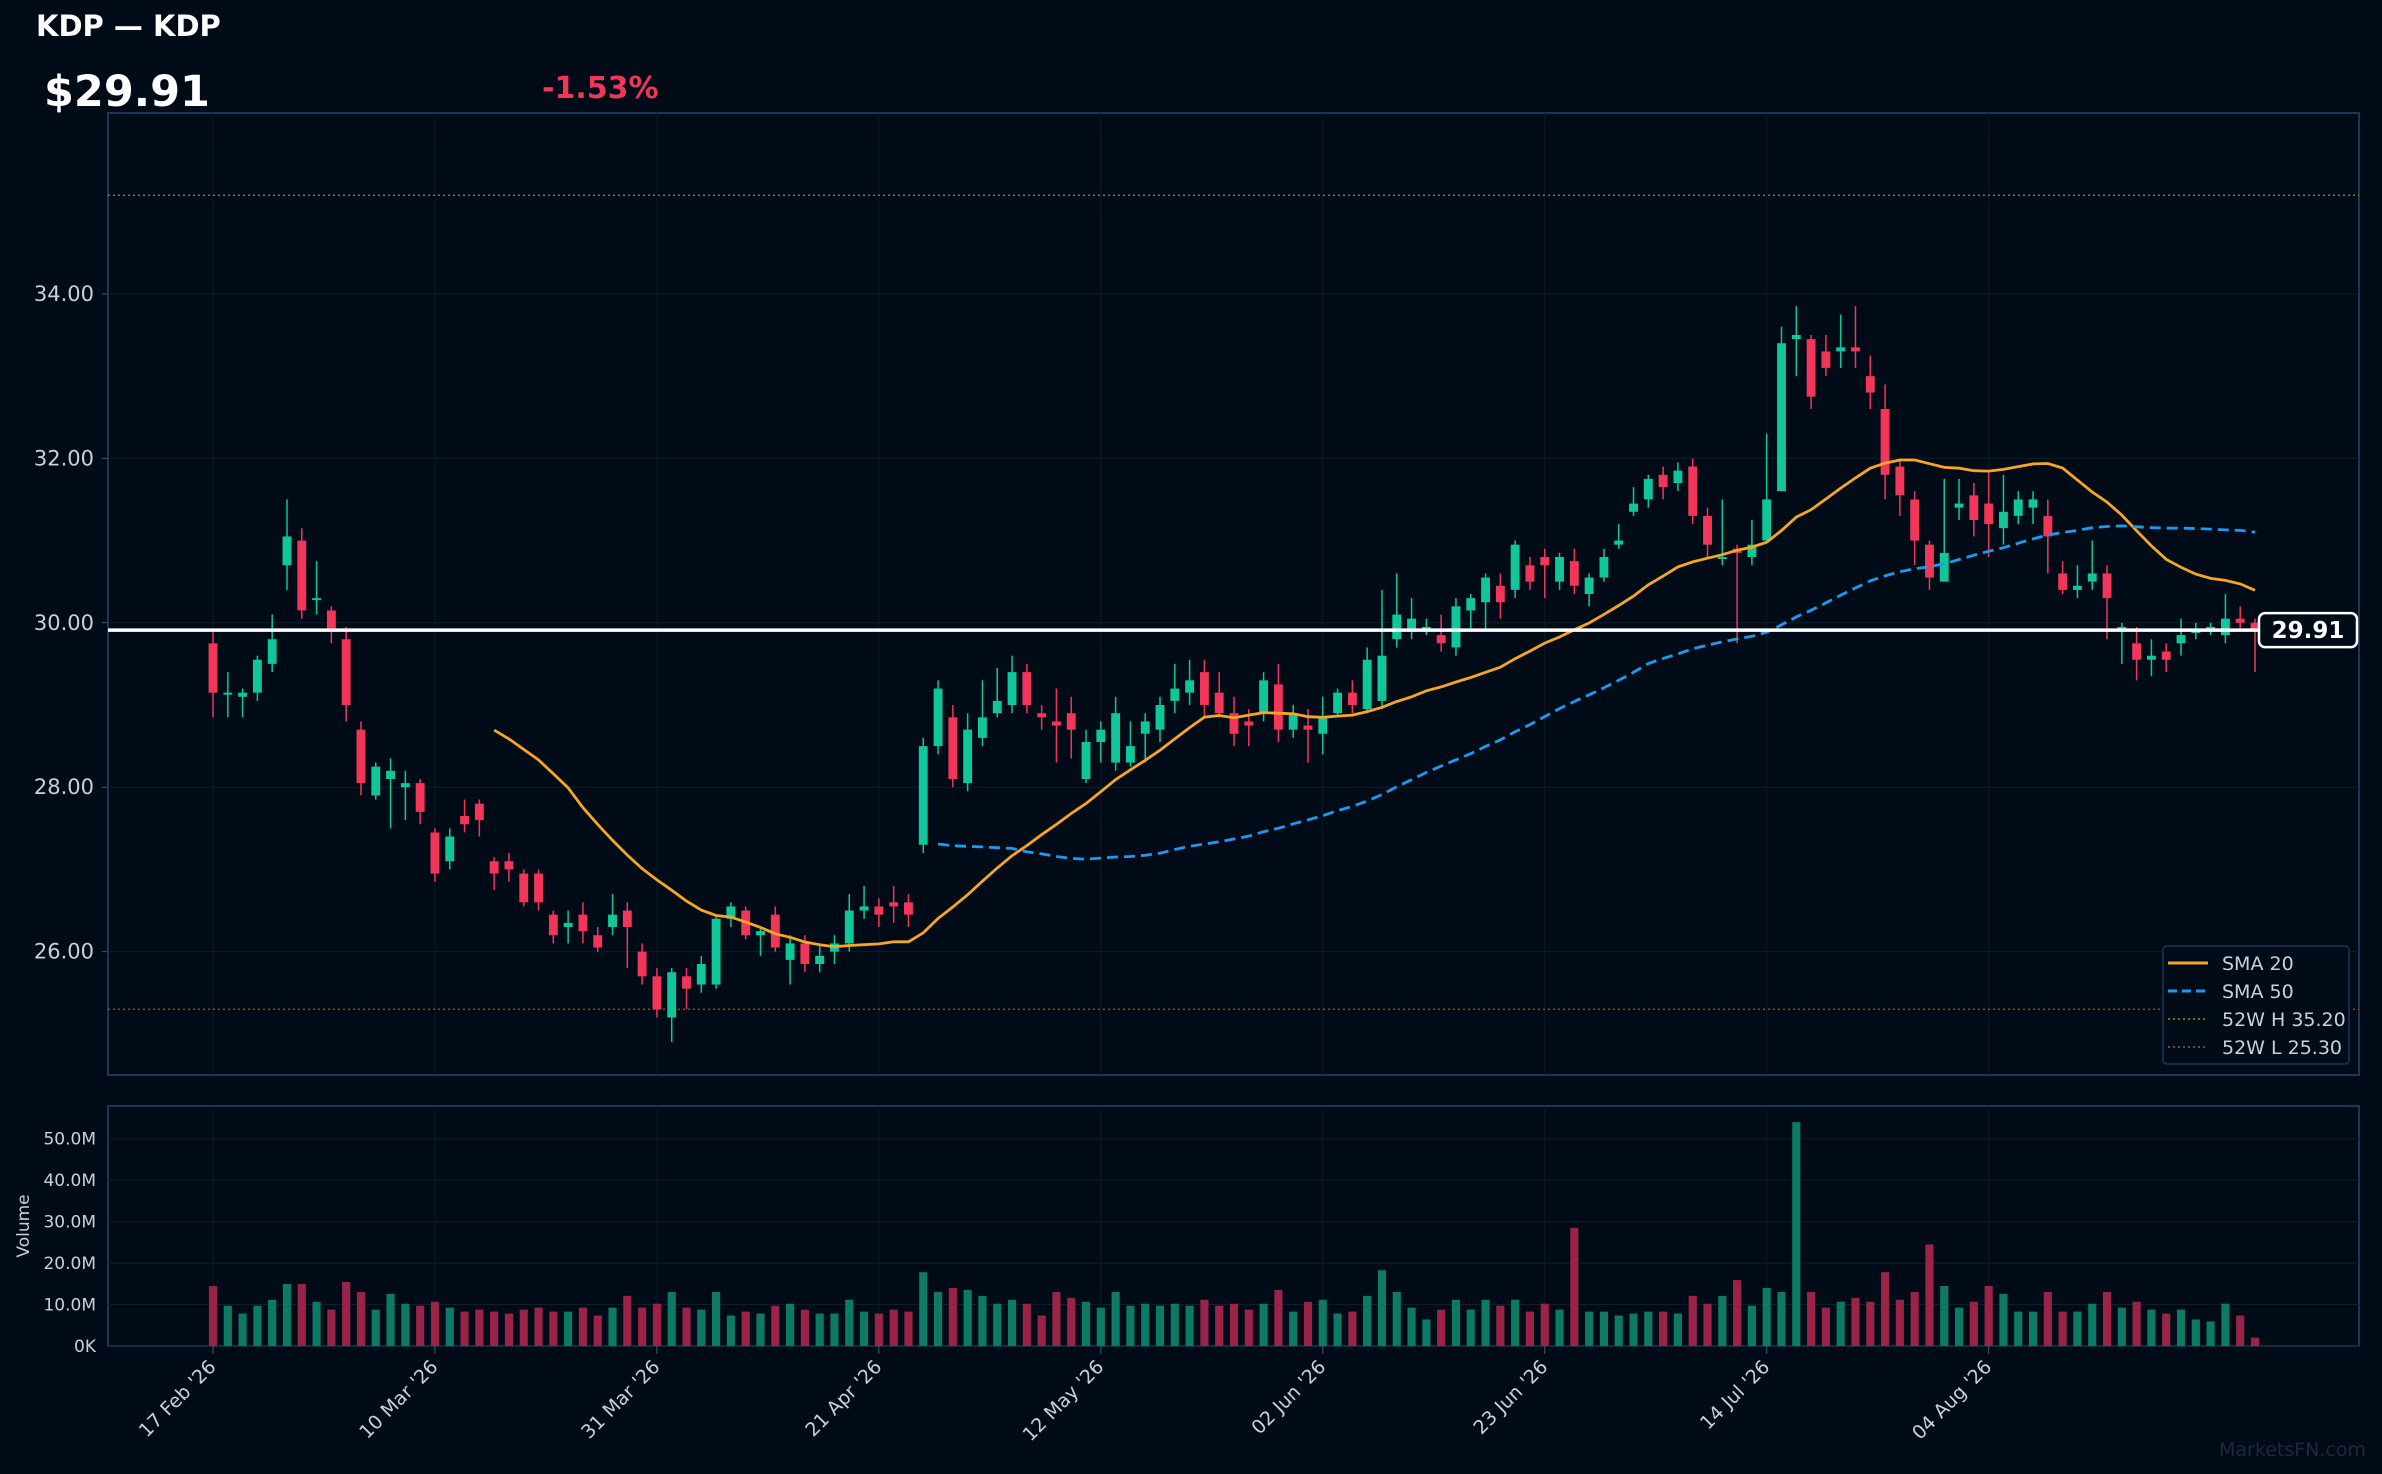 The image size is (2382, 1474). I want to click on price-tick-label: 30.00, so click(64, 623).